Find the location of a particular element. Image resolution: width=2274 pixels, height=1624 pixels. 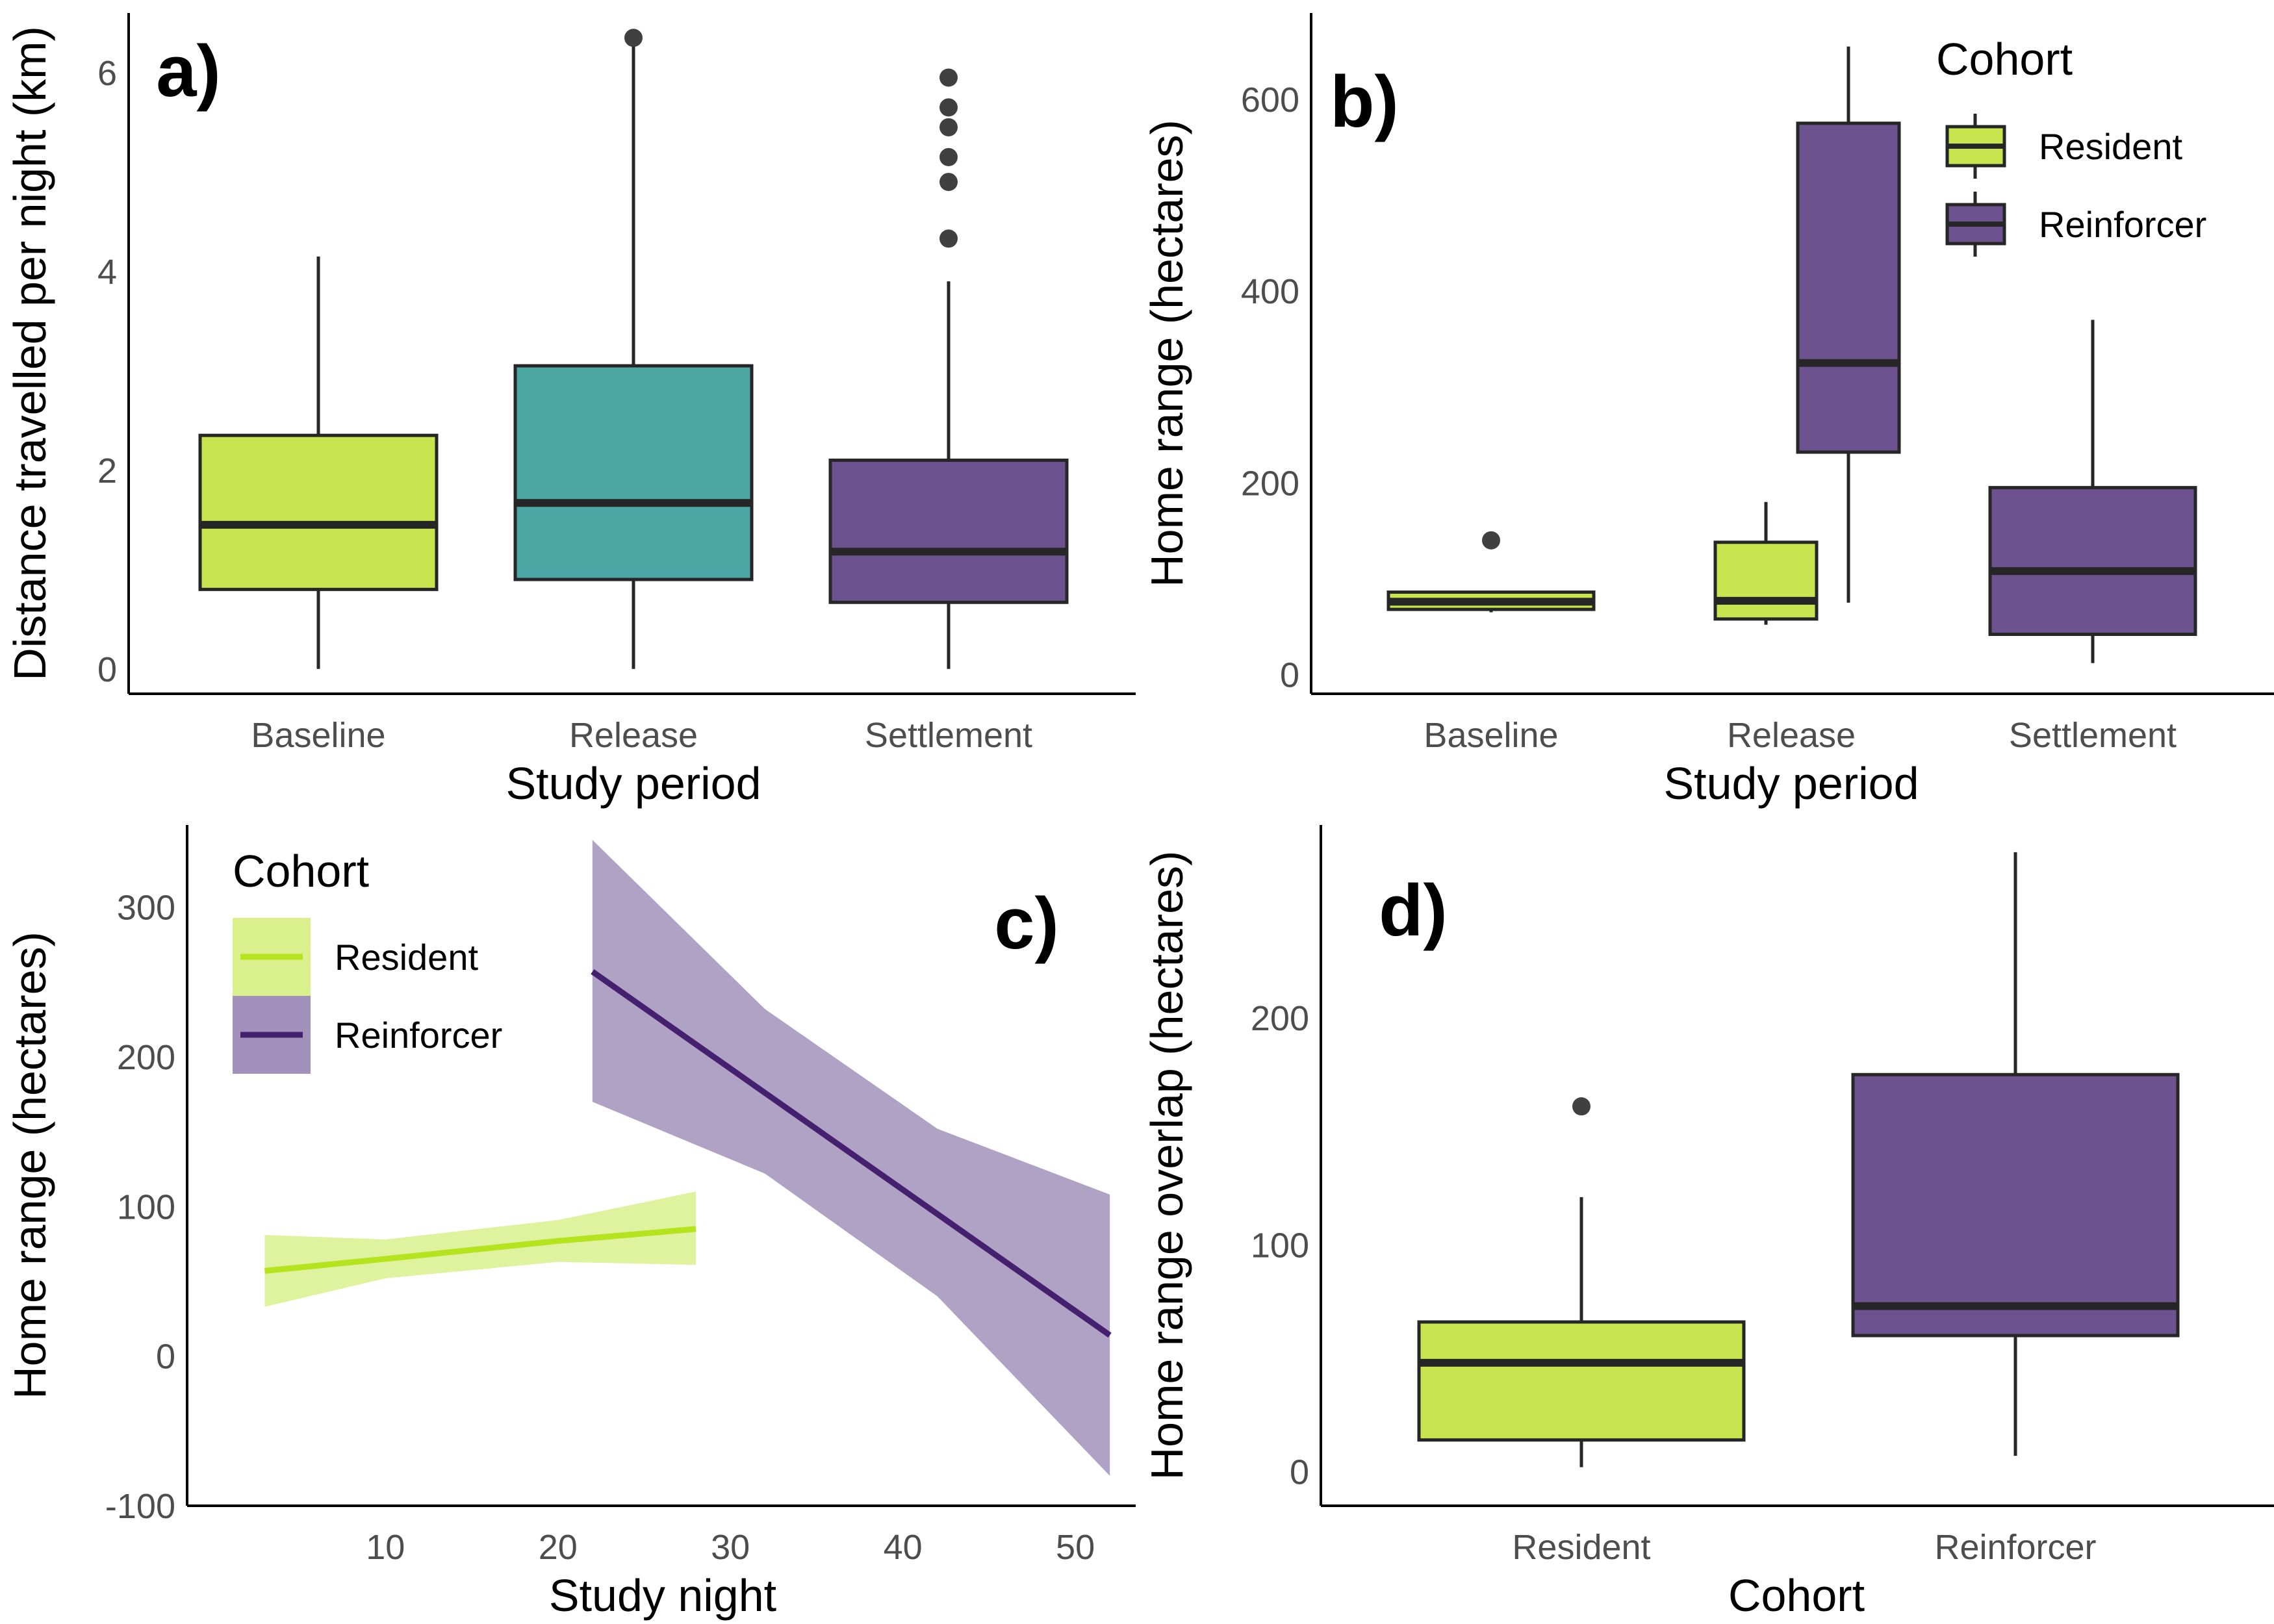

x-axis-title: Study night is located at coordinates (662, 1595).